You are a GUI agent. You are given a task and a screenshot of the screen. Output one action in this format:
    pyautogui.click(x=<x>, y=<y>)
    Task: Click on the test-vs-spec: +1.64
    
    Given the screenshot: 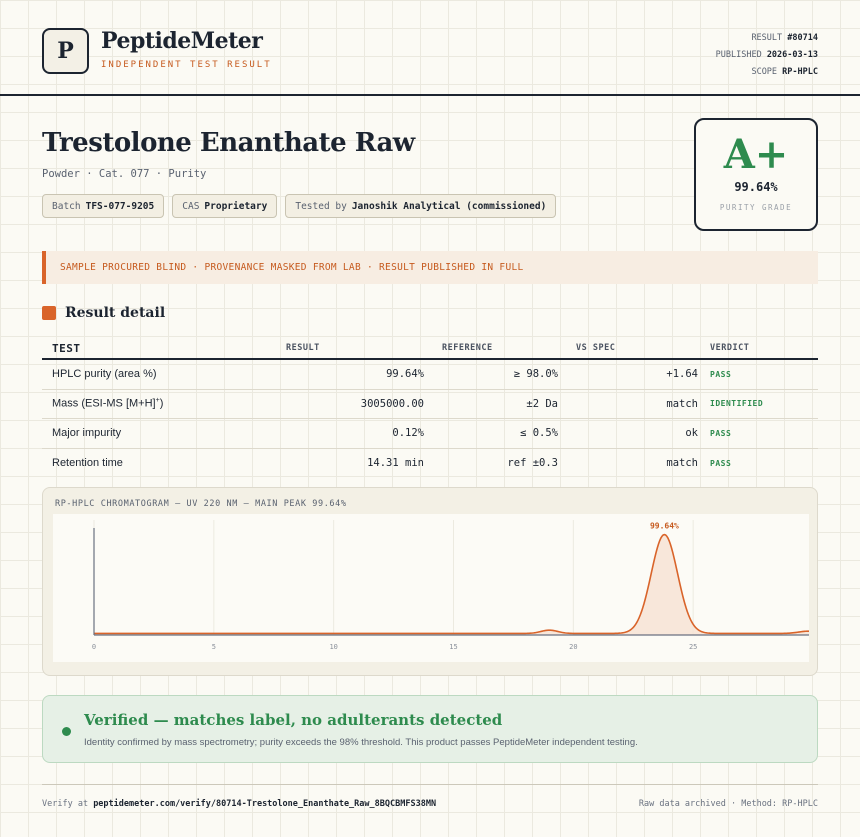 What is the action you would take?
    pyautogui.click(x=682, y=374)
    